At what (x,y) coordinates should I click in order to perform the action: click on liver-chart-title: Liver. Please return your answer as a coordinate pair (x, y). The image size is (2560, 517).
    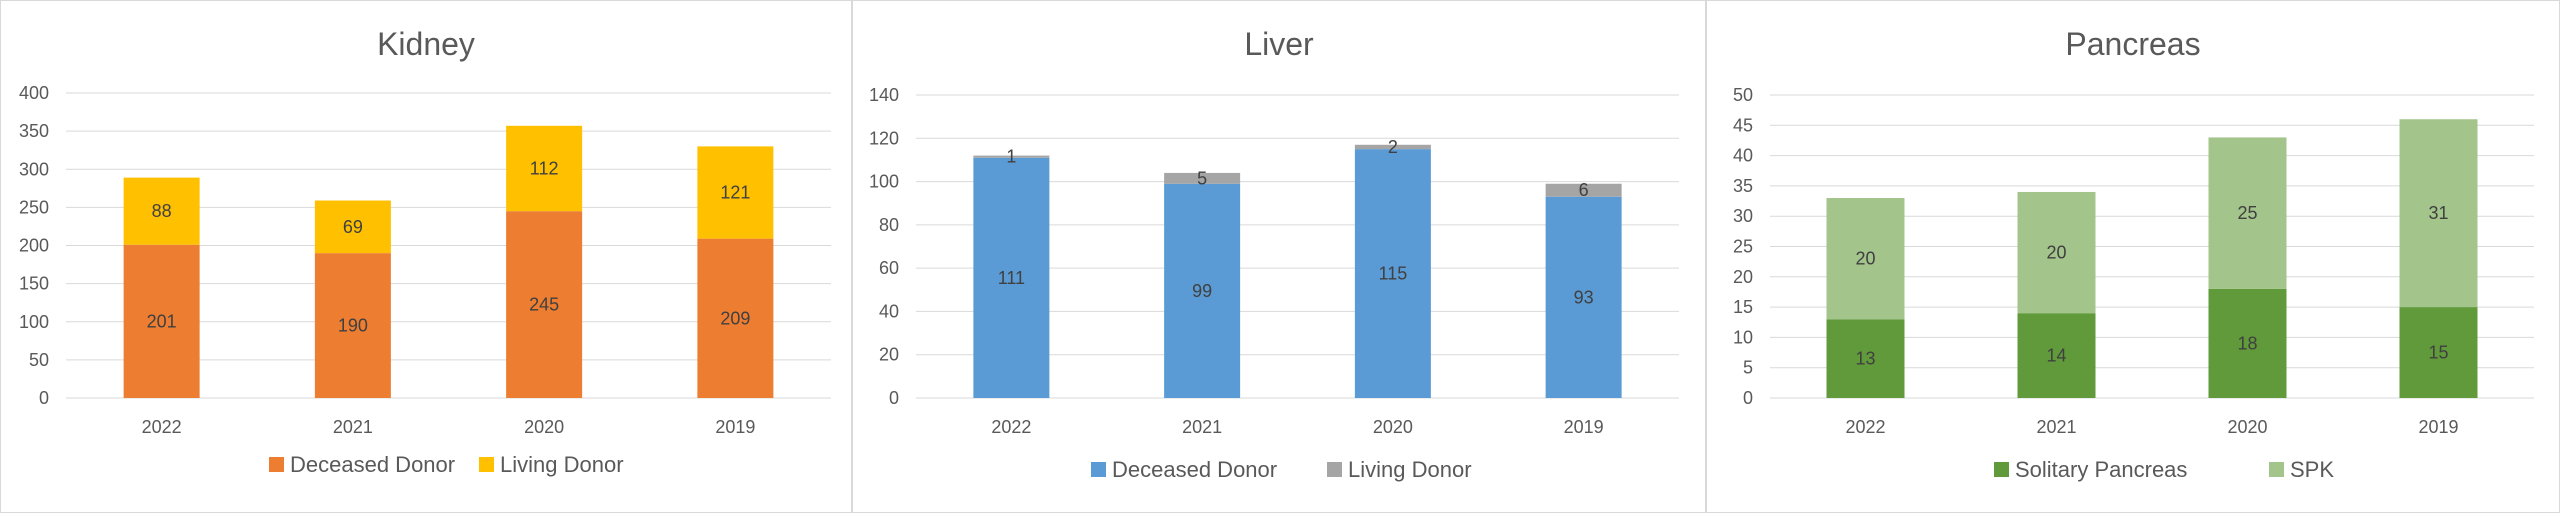
    Looking at the image, I should click on (1279, 44).